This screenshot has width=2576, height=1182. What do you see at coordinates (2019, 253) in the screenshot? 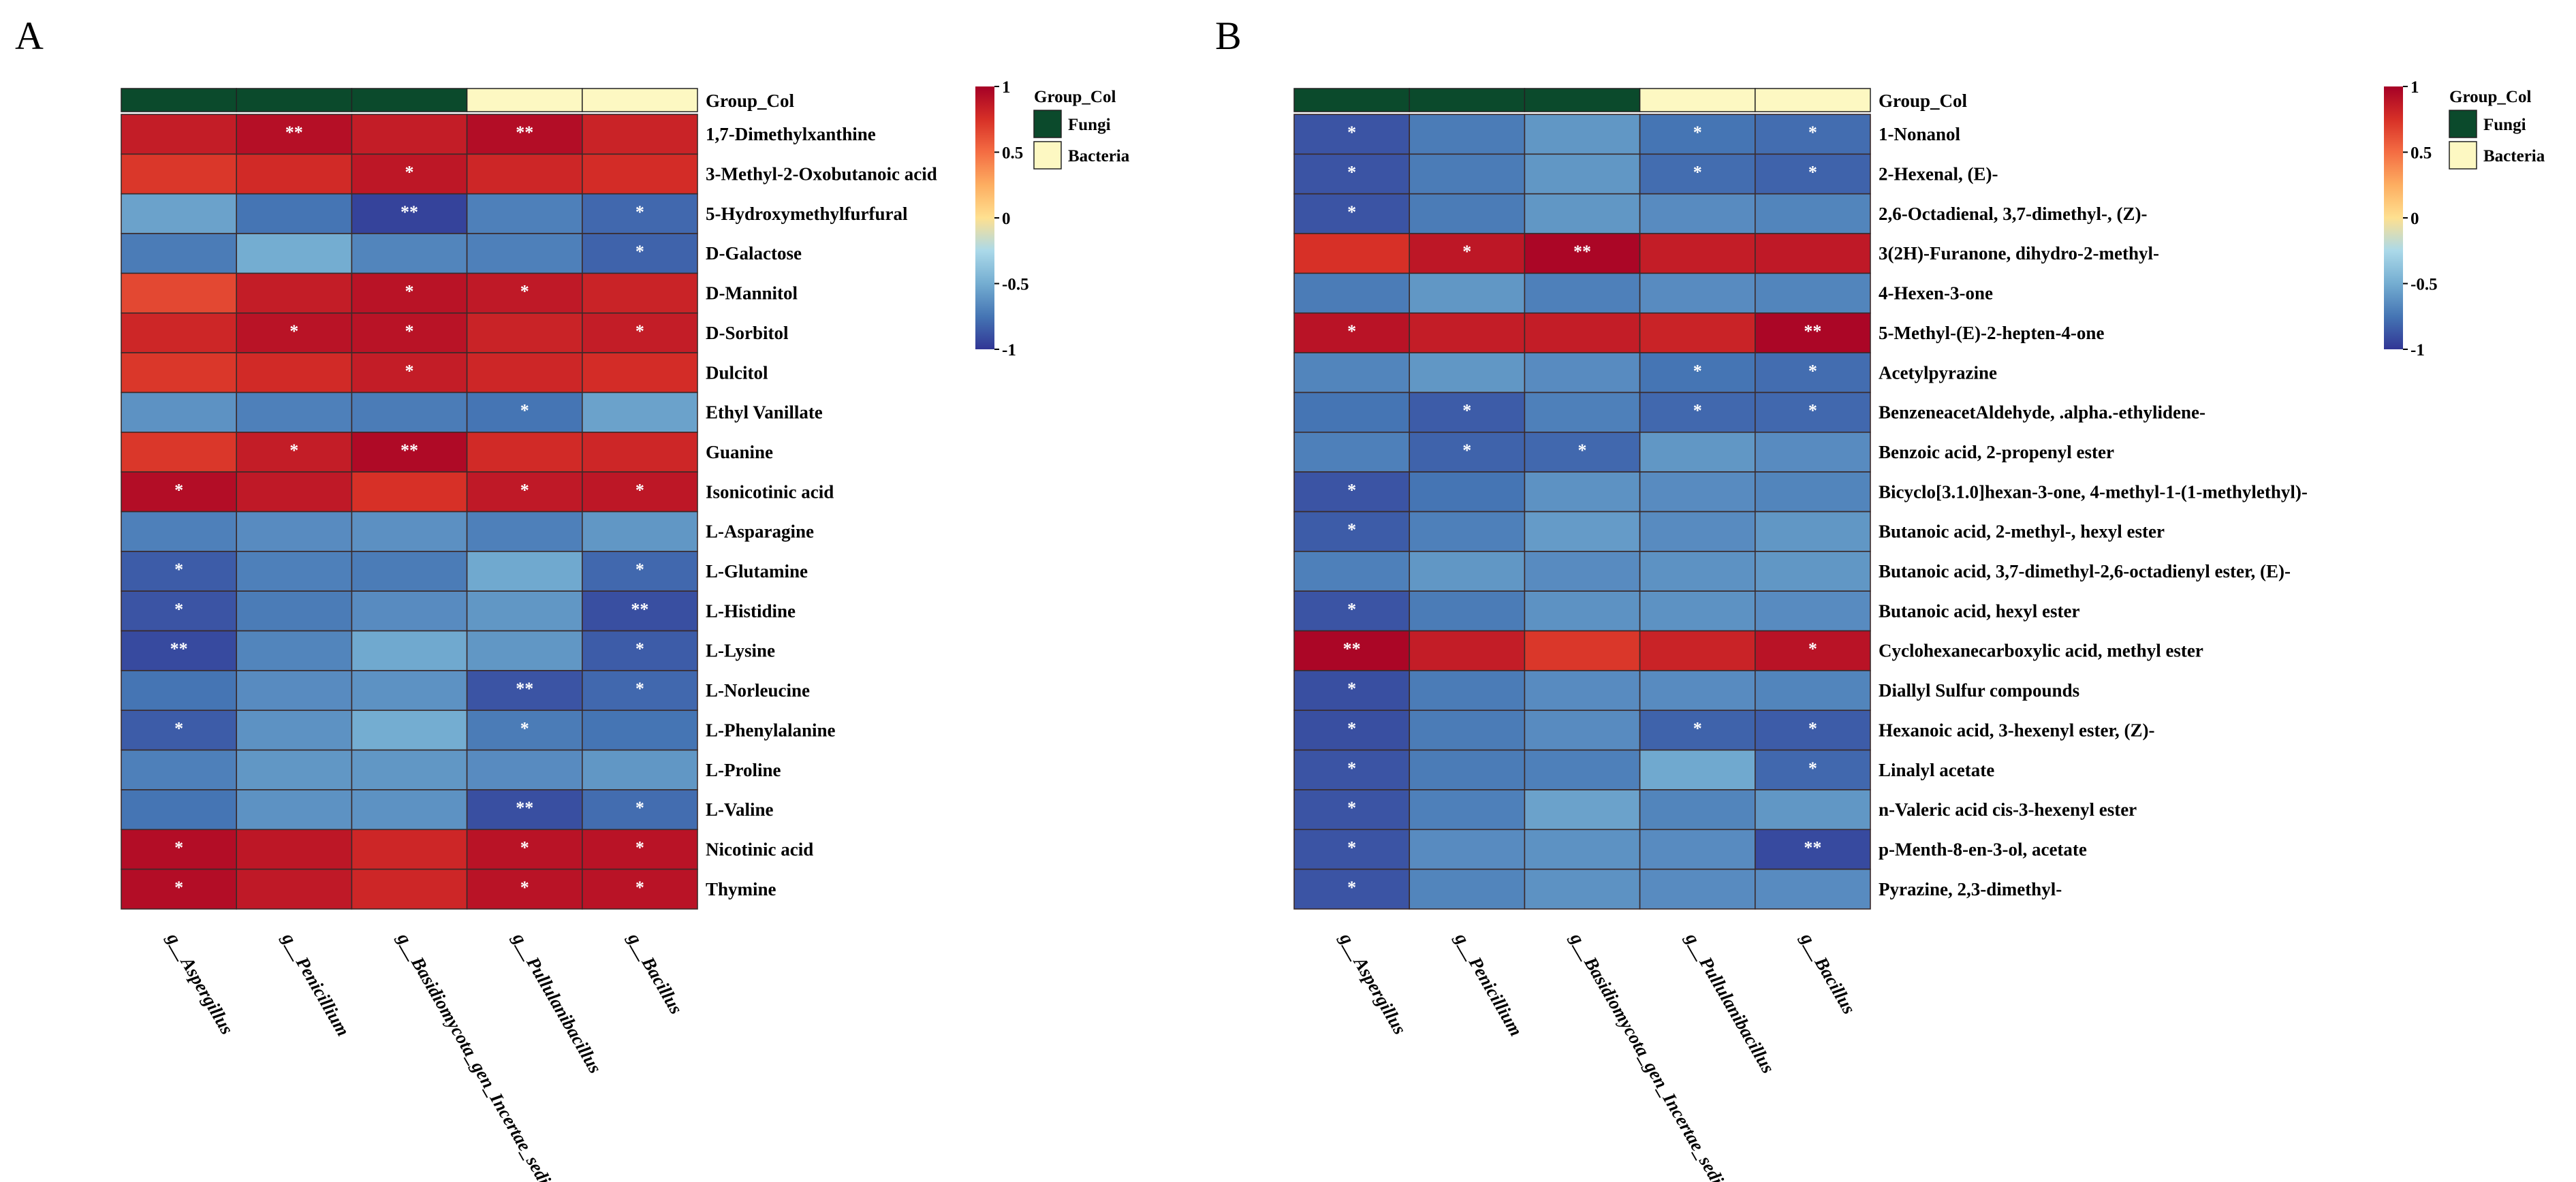
I see `row-label: 3(2H)-Furanone, dihydro-2-methyl-` at bounding box center [2019, 253].